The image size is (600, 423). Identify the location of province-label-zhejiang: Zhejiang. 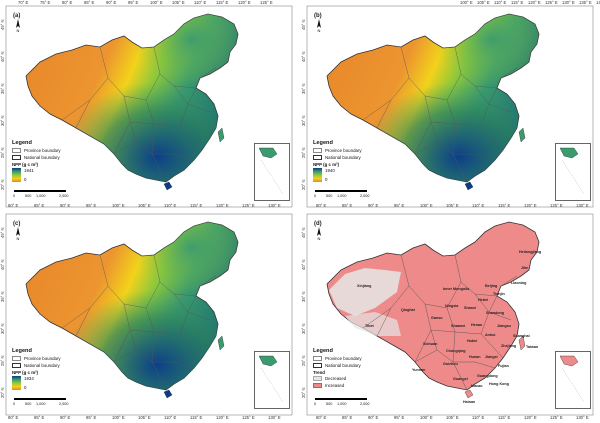
(509, 346).